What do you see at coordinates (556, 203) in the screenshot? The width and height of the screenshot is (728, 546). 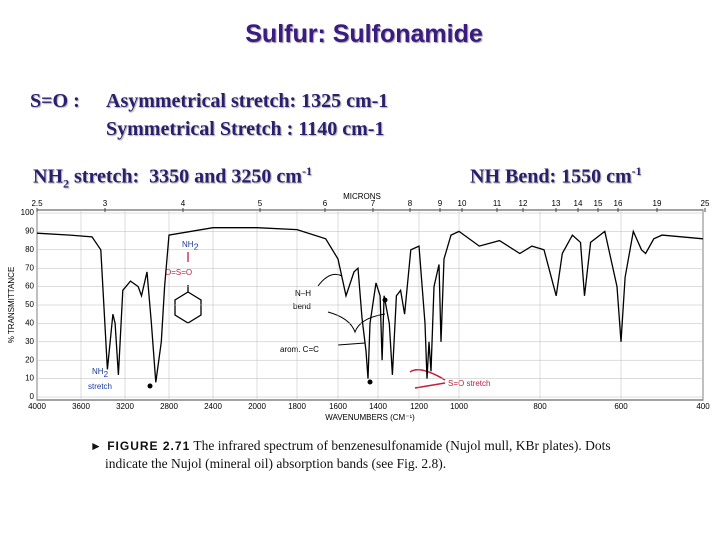 I see `top-tick-label: 13` at bounding box center [556, 203].